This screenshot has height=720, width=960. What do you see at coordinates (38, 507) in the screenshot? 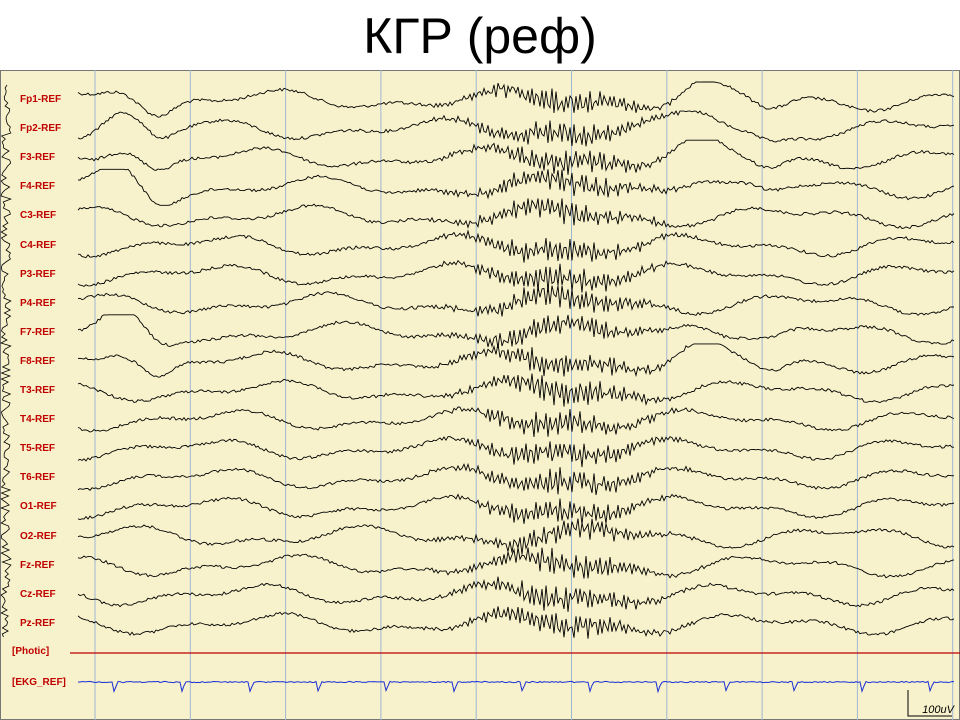
I see `channel-label: O1-REF` at bounding box center [38, 507].